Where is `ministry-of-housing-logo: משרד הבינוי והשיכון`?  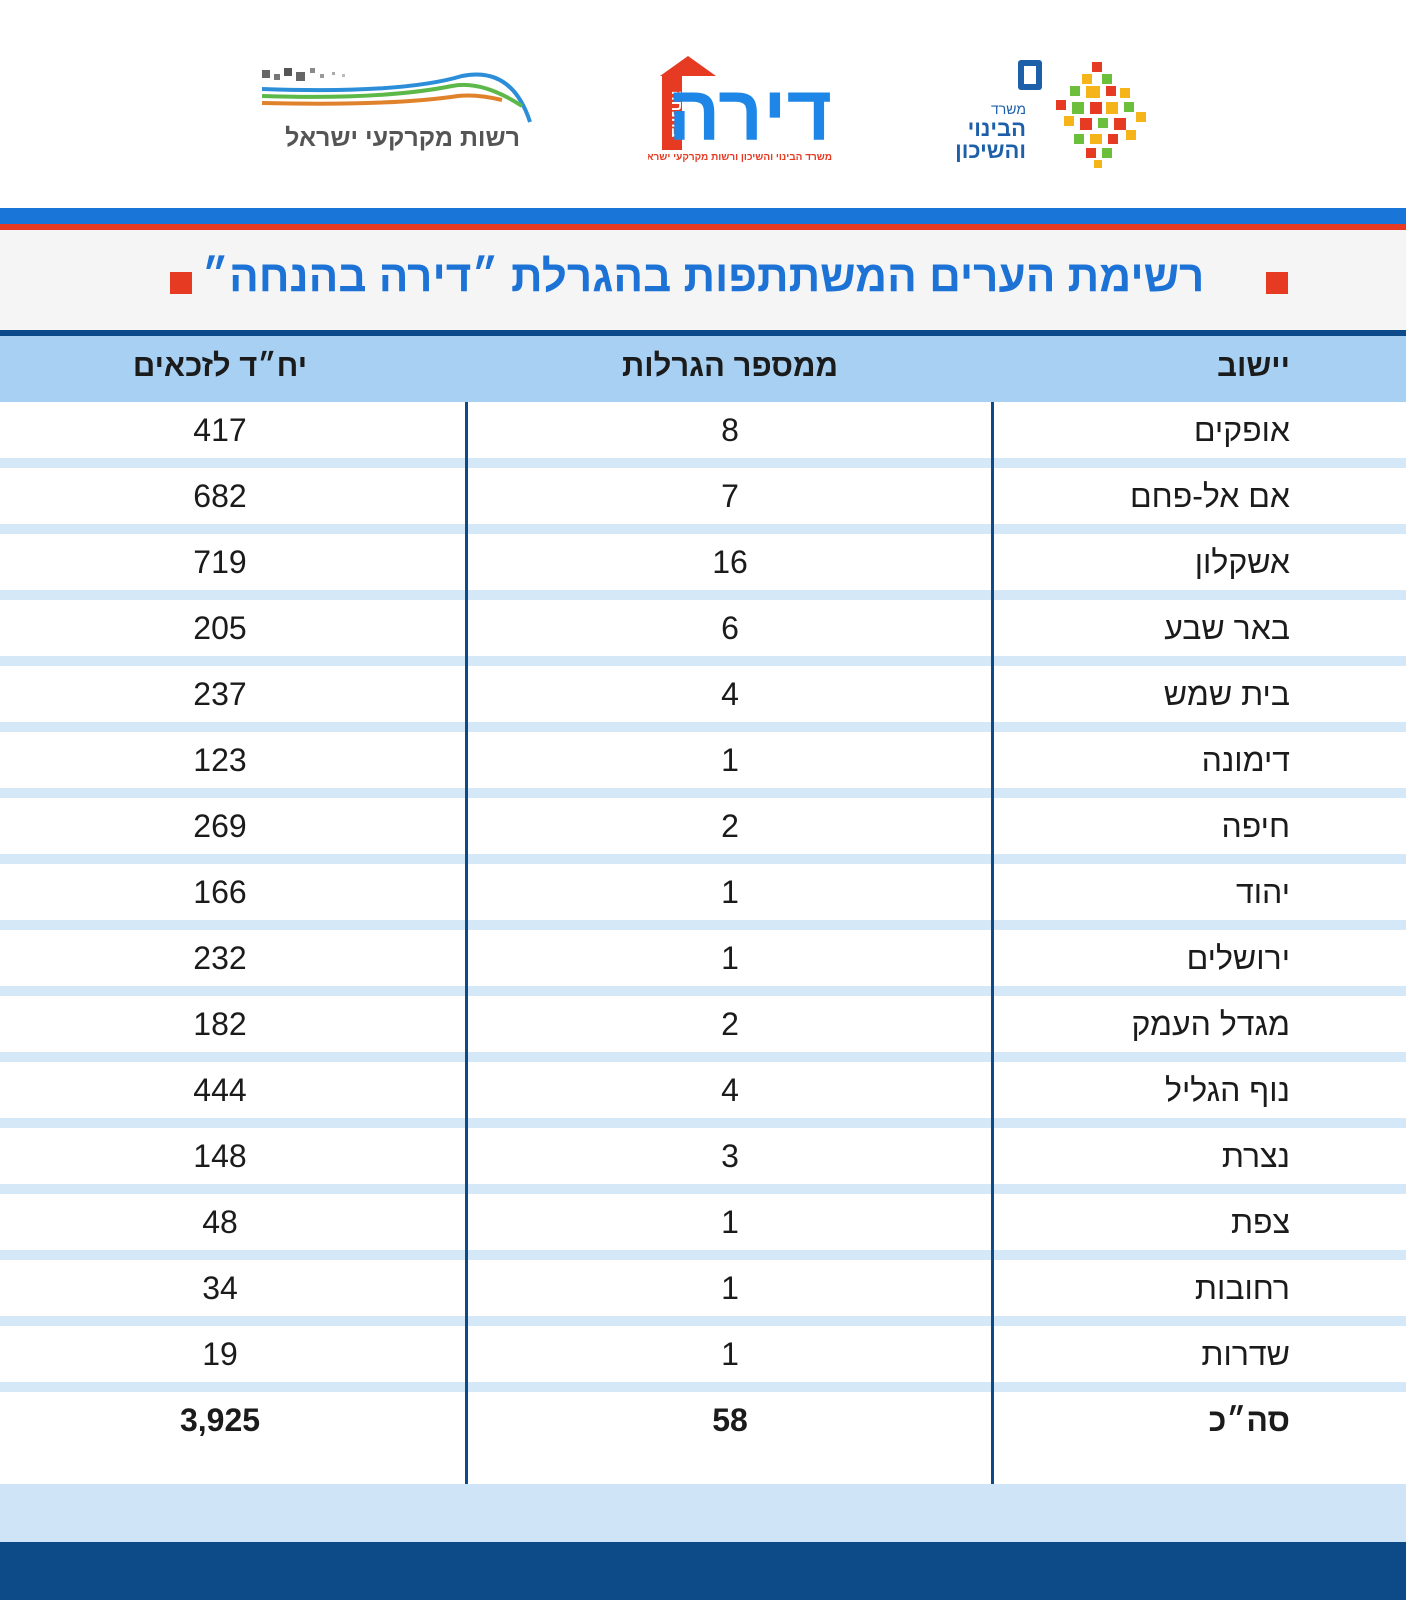
ministry-of-housing-logo: משרד הבינוי והשיכון is located at coordinates (1051, 114).